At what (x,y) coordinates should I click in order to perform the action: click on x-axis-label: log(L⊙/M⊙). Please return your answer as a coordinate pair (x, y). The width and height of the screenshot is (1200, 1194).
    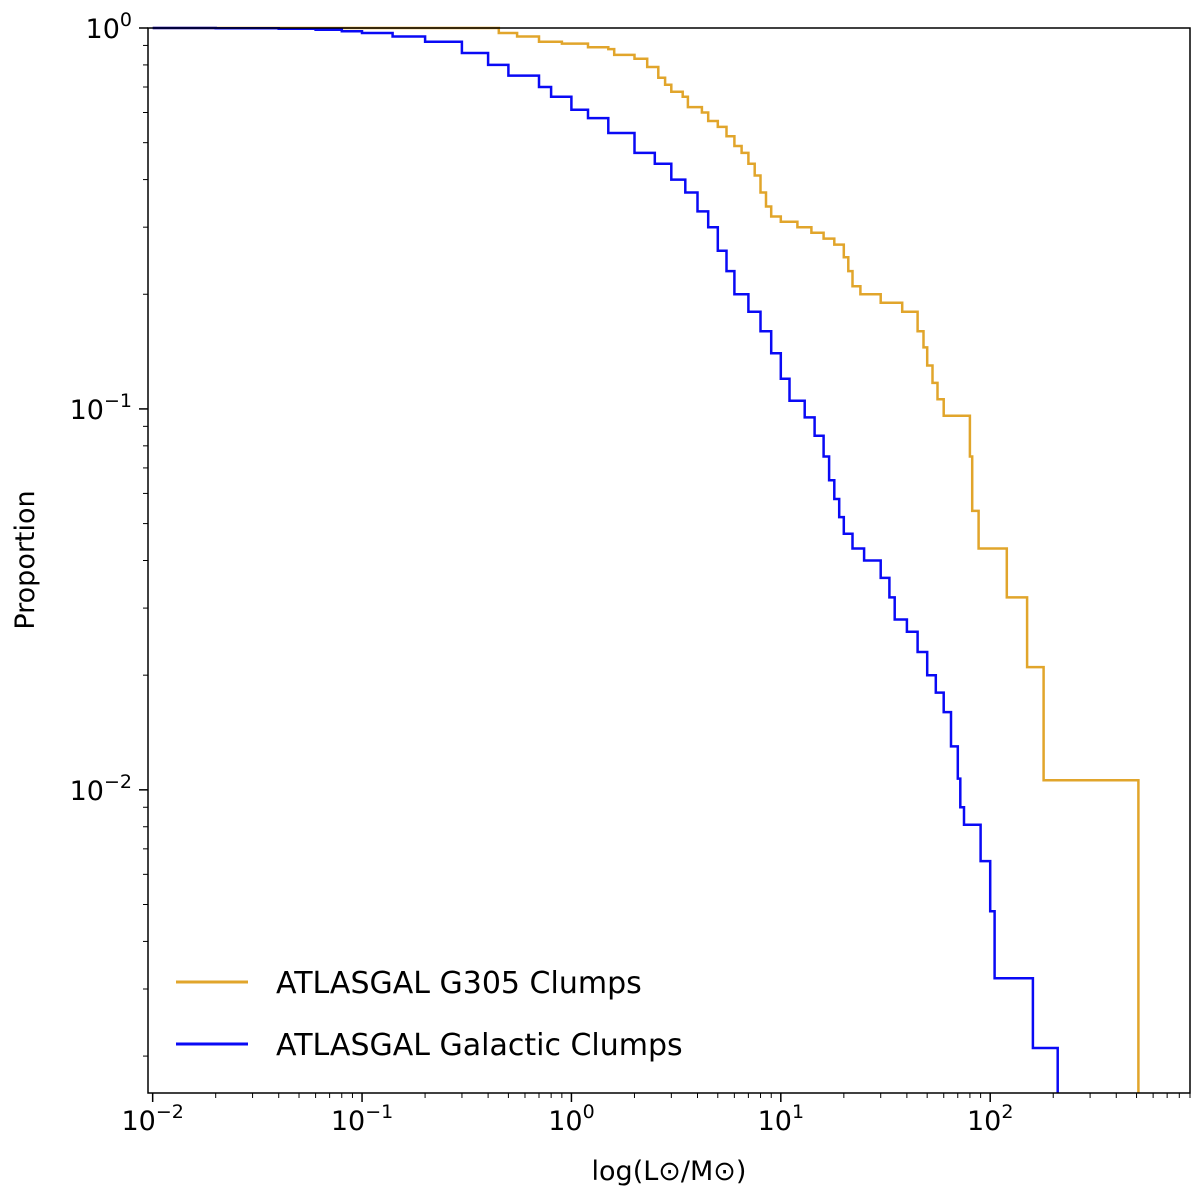
    Looking at the image, I should click on (669, 1171).